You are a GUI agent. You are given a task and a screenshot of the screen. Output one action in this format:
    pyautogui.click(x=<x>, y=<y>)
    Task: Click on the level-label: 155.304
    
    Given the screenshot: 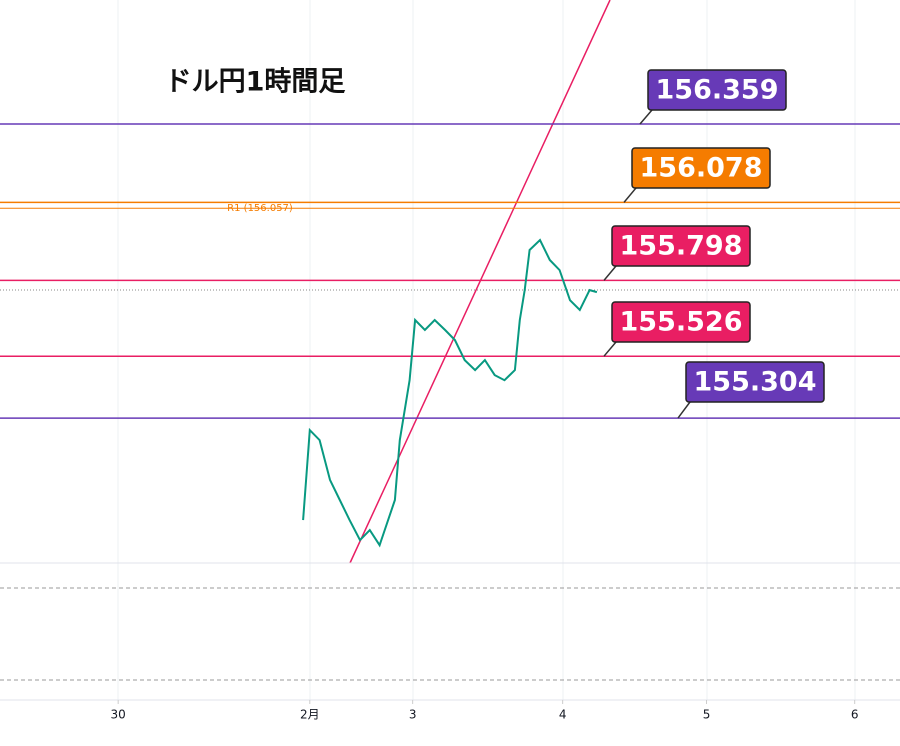 What is the action you would take?
    pyautogui.click(x=755, y=382)
    